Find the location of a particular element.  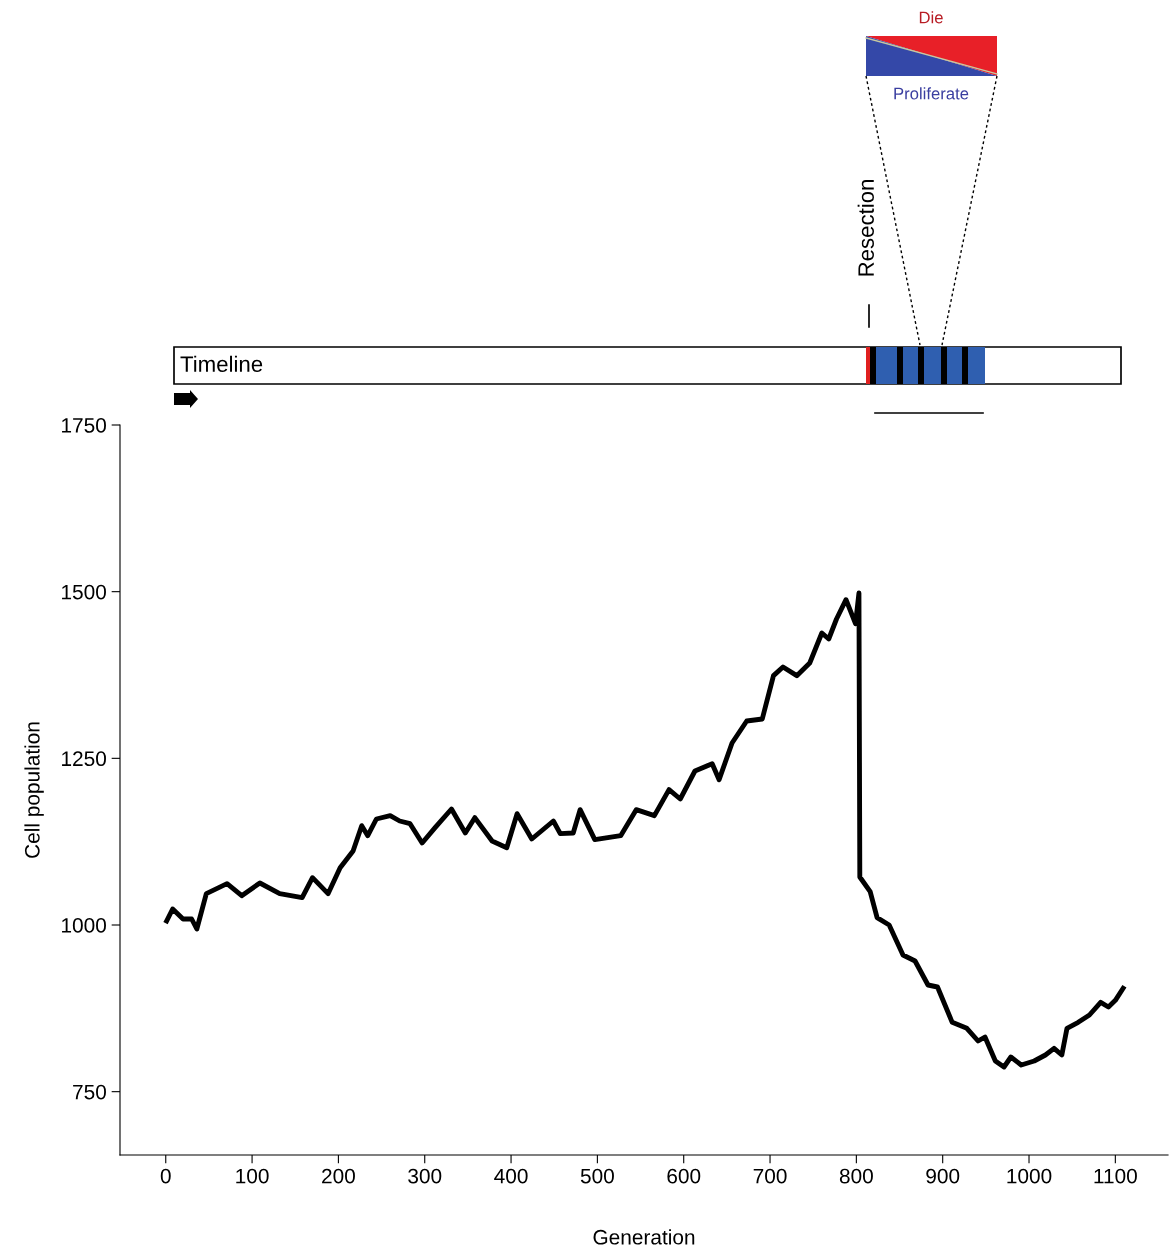

x-tick-label: 400 is located at coordinates (511, 1176).